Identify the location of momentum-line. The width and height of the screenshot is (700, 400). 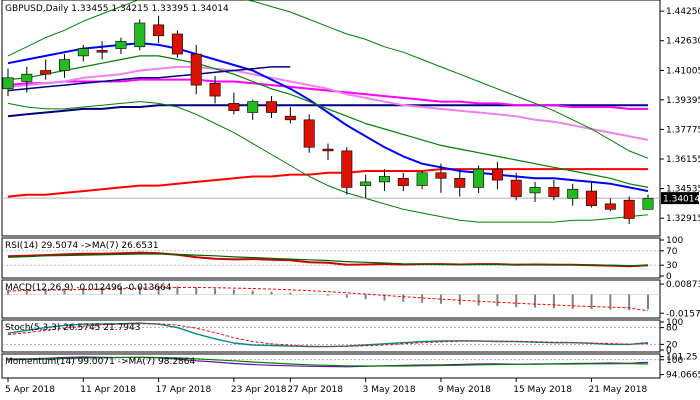
(328, 361).